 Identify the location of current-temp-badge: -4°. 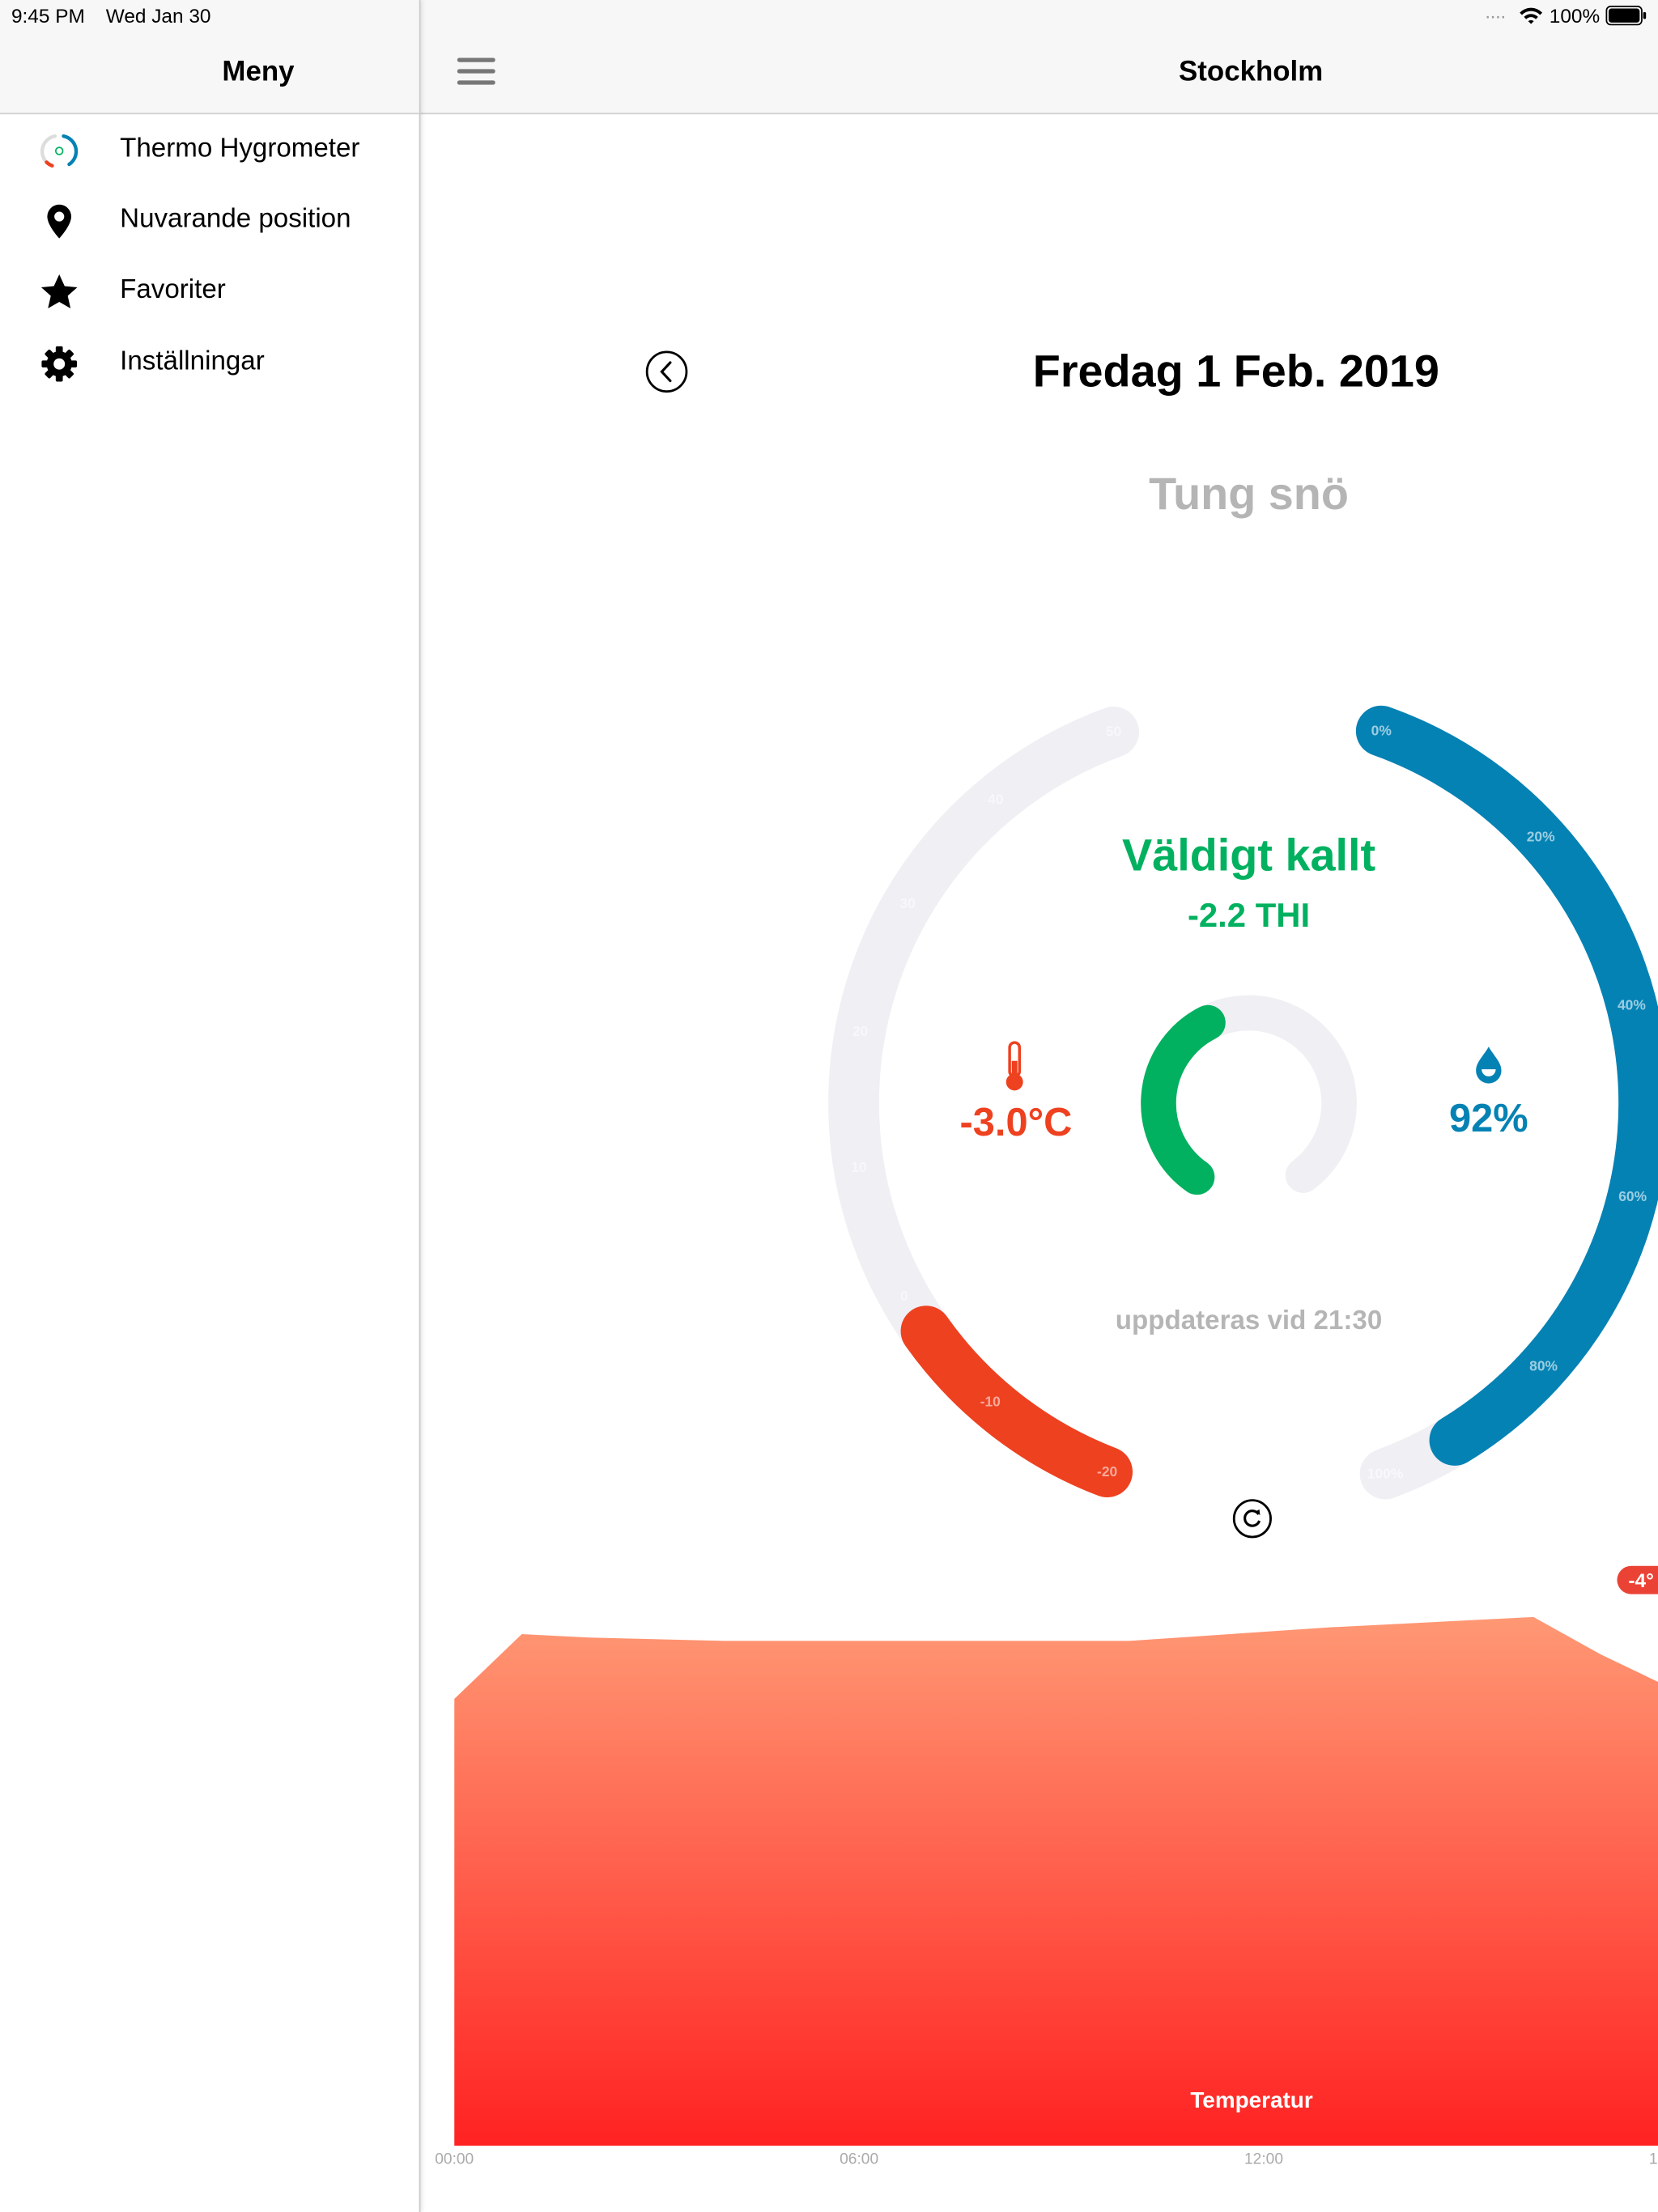
(1637, 1580).